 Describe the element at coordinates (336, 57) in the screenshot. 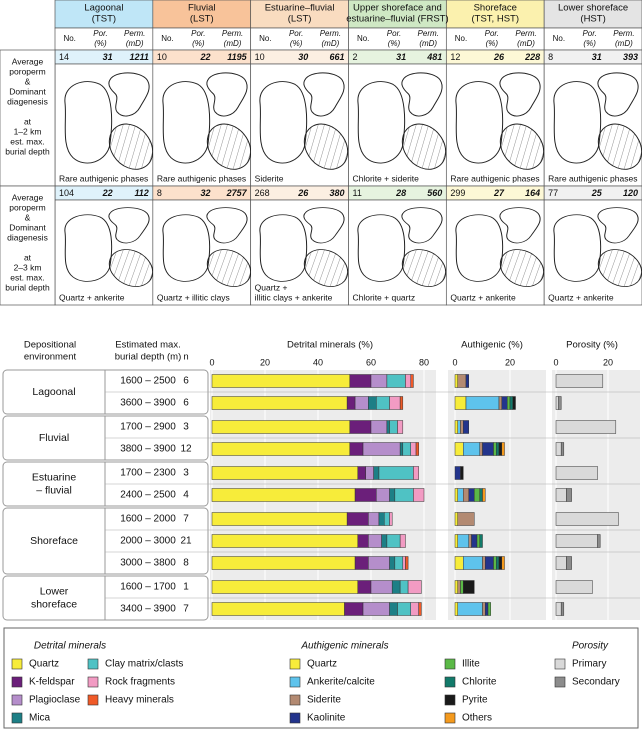

I see `poroperm-value: 661` at that location.